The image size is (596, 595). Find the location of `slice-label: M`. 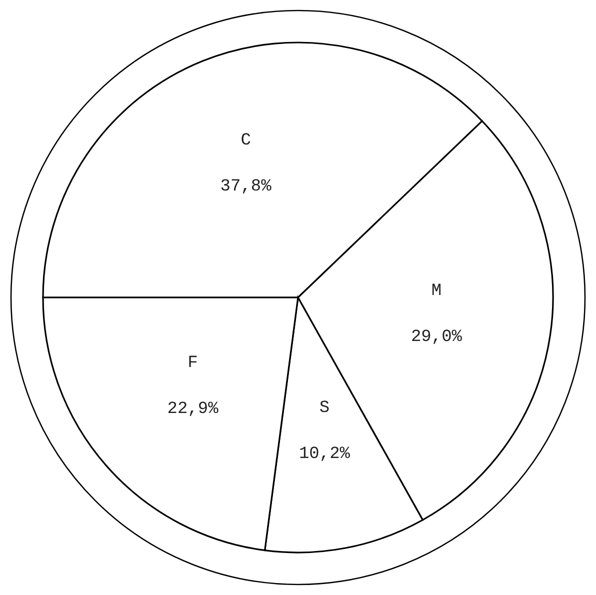

slice-label: M is located at coordinates (436, 292).